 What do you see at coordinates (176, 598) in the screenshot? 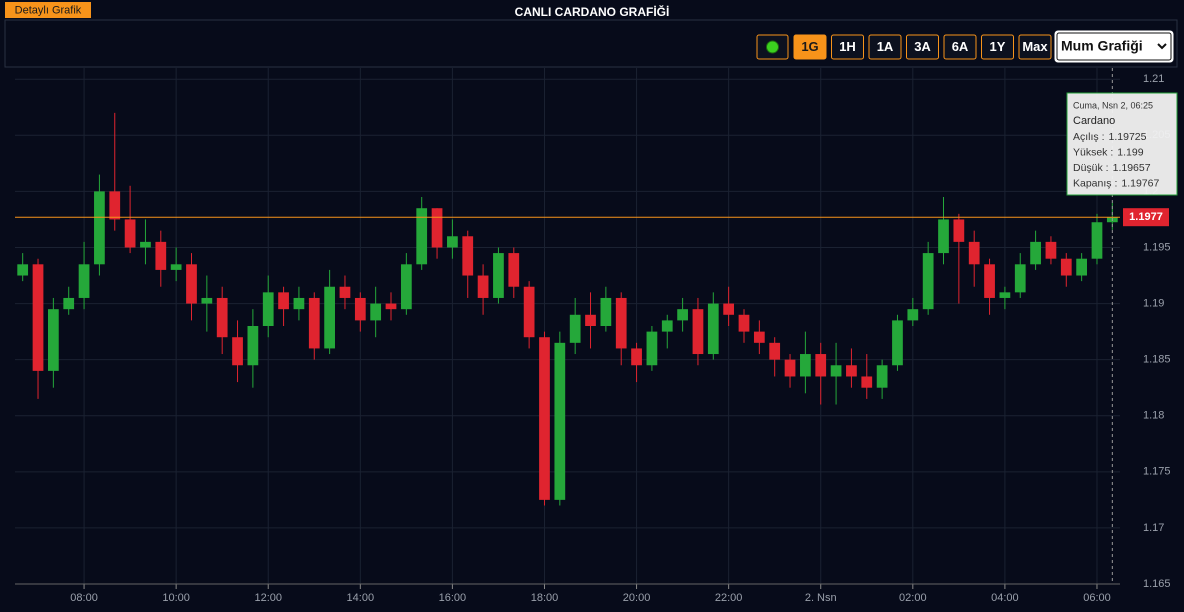
I see `x-tick-label: 10:00` at bounding box center [176, 598].